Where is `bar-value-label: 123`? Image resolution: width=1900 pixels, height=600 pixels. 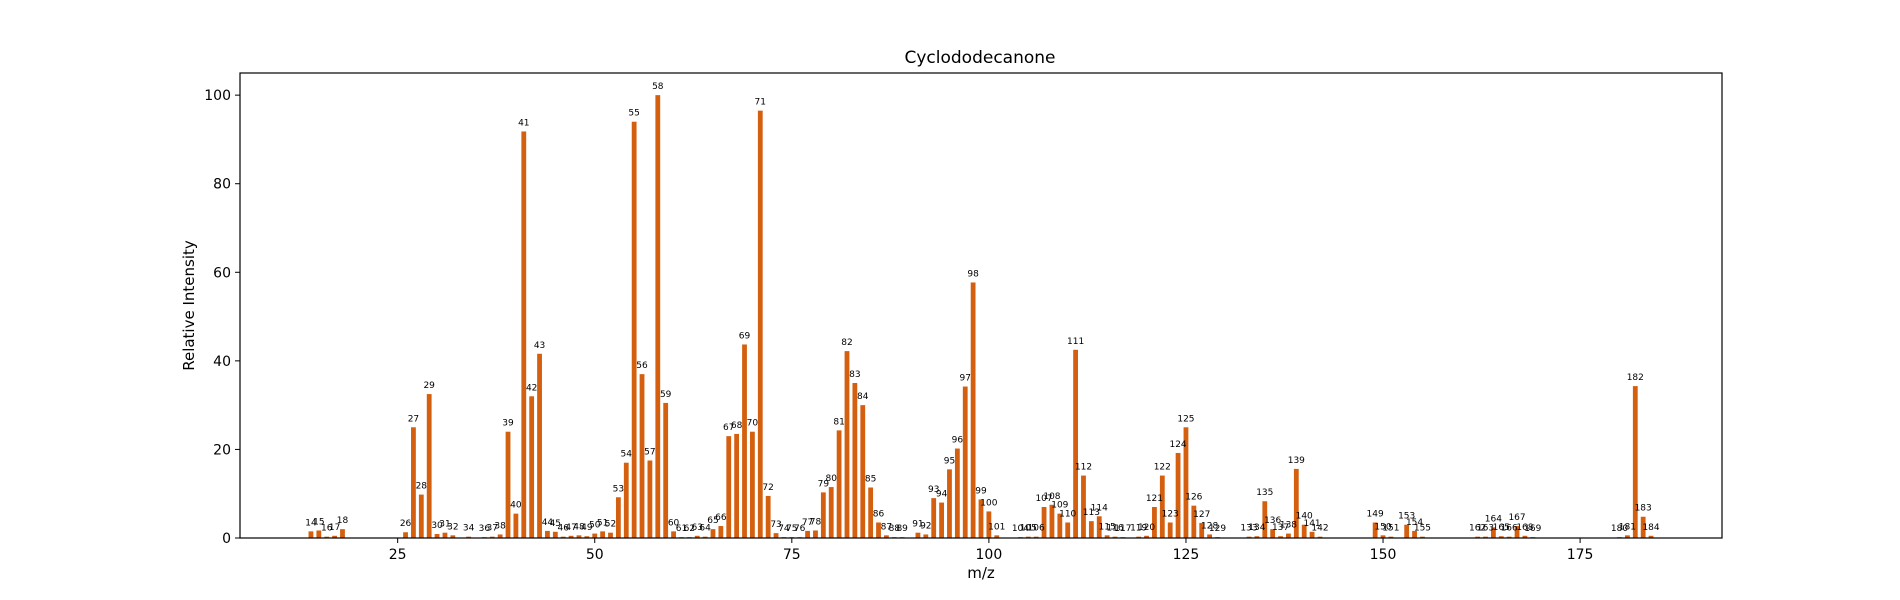
bar-value-label: 123 is located at coordinates (1170, 515).